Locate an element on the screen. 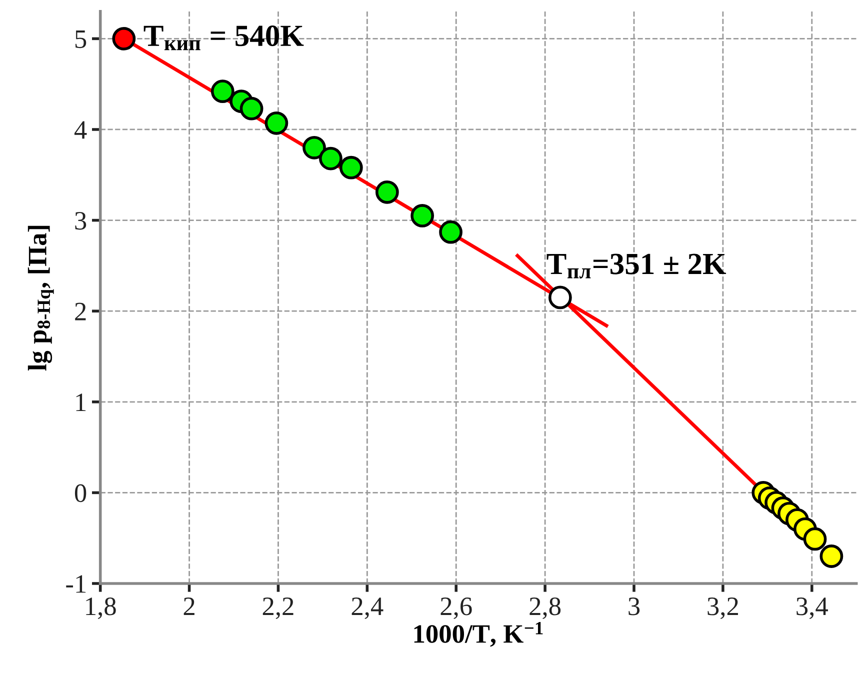 The width and height of the screenshot is (865, 673). y-tick-label: 5 is located at coordinates (80, 39).